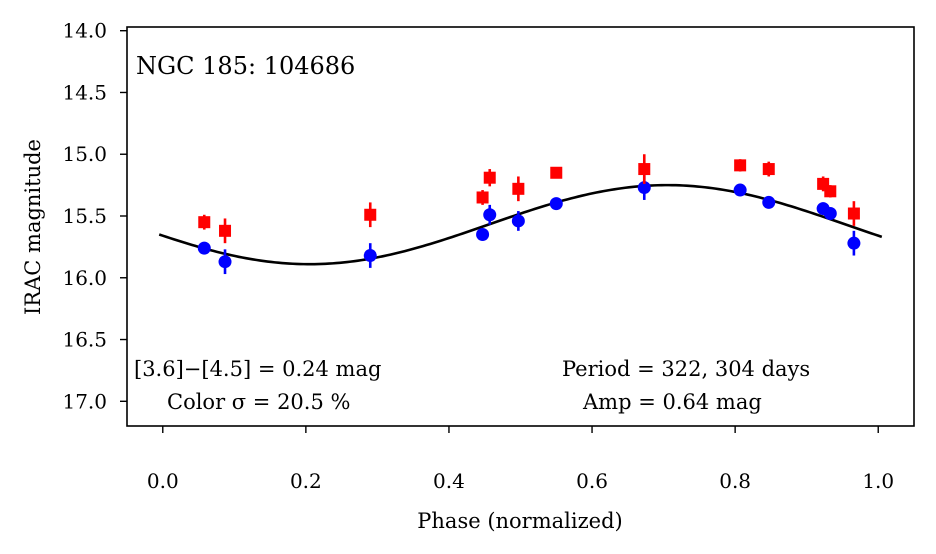 The height and width of the screenshot is (554, 936). Describe the element at coordinates (258, 402) in the screenshot. I see `color-annotation-line2: Color σ = 20.5 %` at that location.